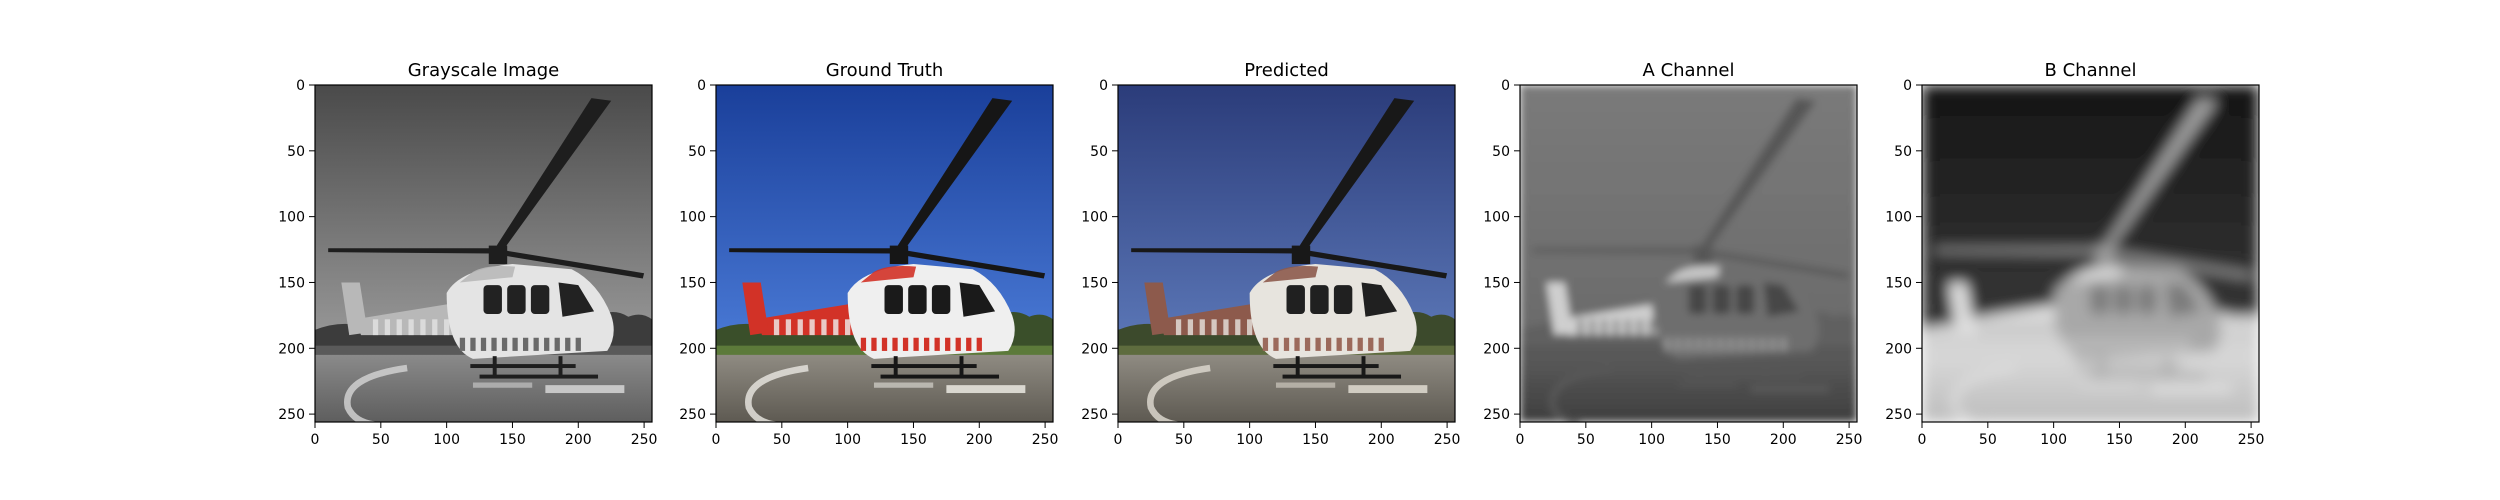 Image resolution: width=2500 pixels, height=500 pixels. I want to click on panel-title: Ground Truth, so click(885, 70).